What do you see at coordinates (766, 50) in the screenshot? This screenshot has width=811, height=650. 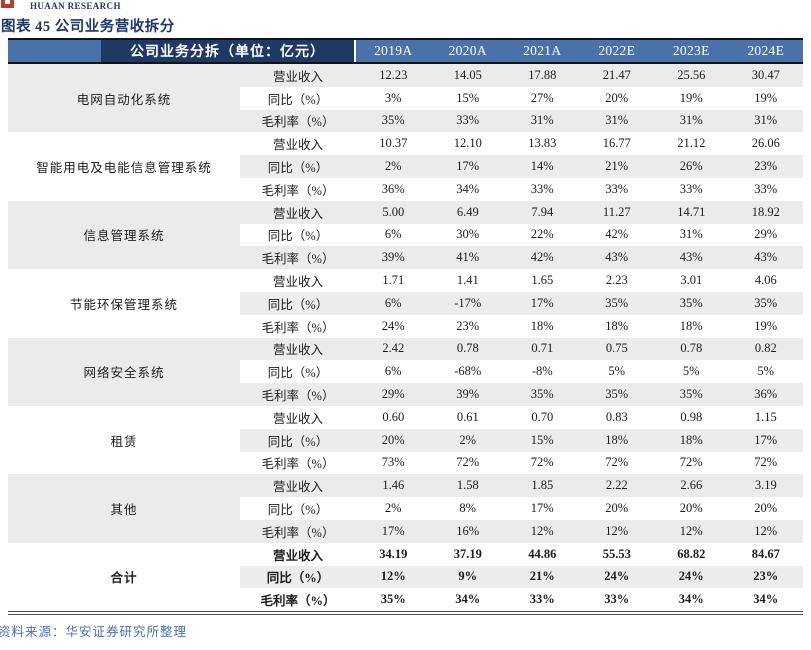 I see `year-column-header: 2024E` at bounding box center [766, 50].